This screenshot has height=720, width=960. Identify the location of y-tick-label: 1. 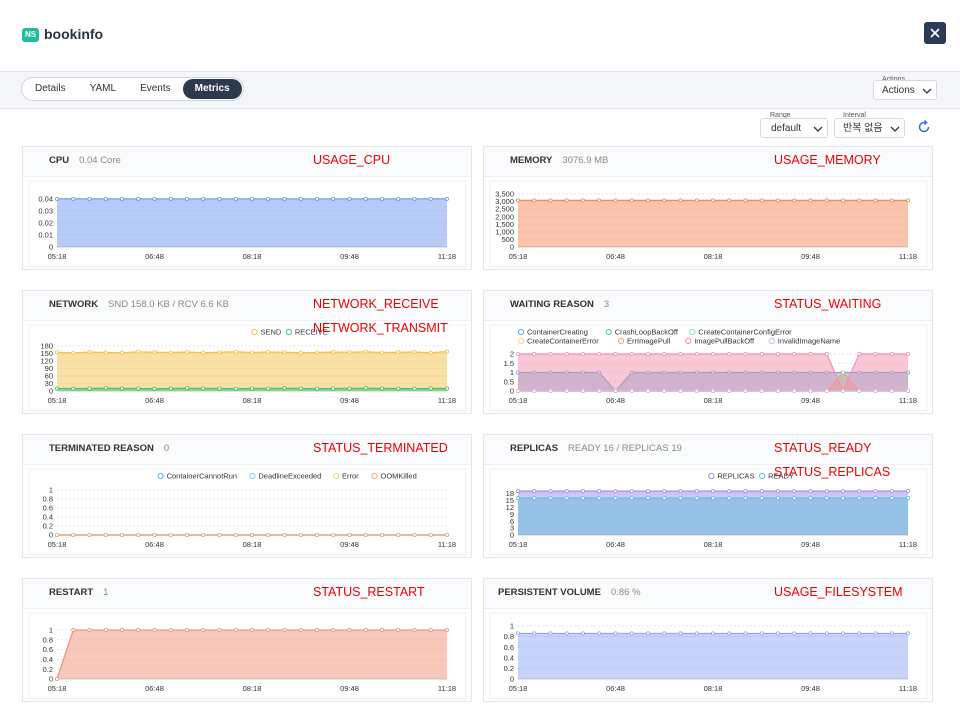
(51, 630).